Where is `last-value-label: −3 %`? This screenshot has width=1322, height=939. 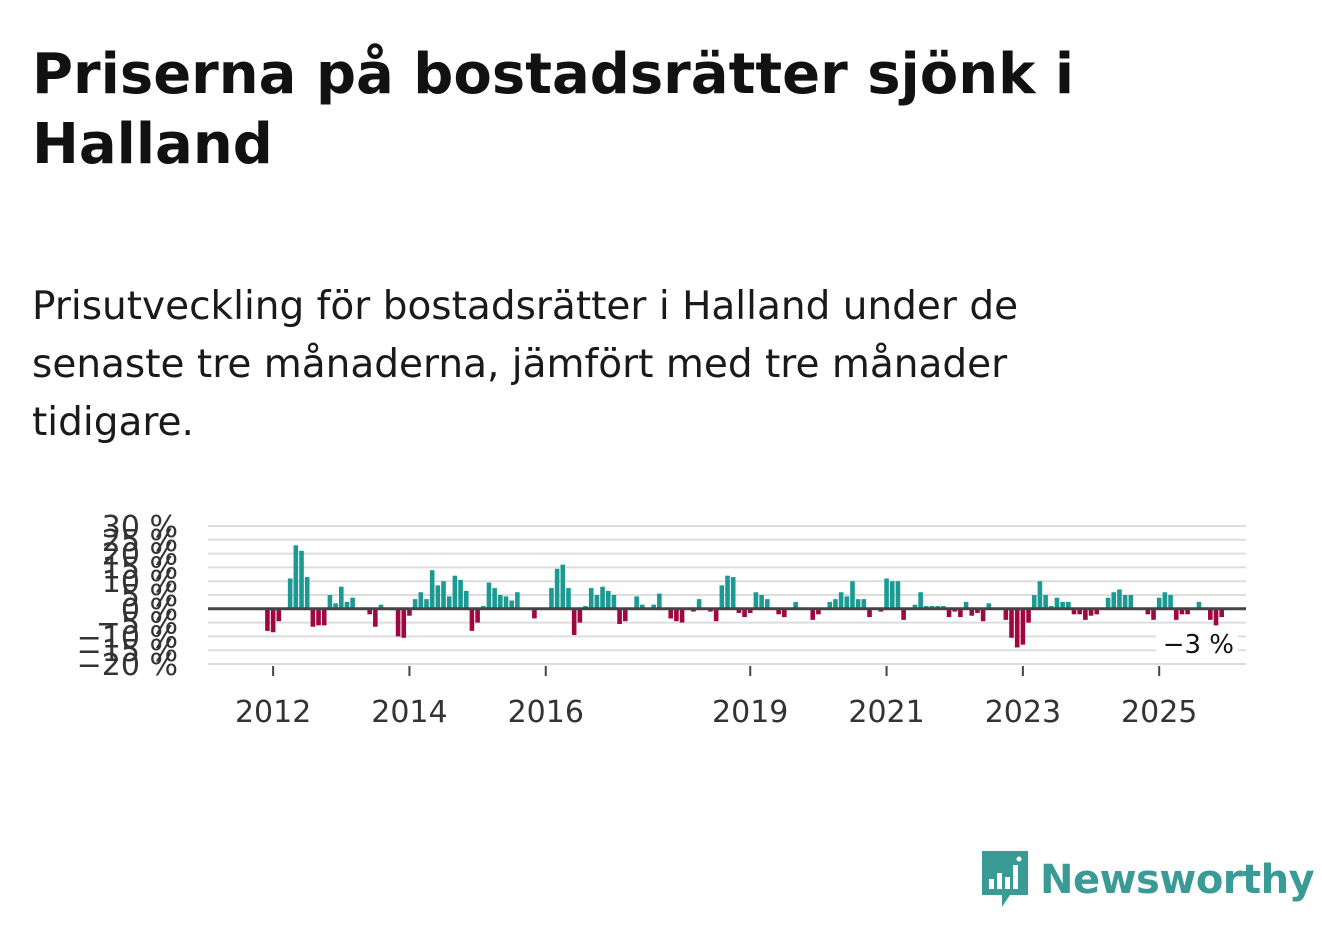
last-value-label: −3 % is located at coordinates (1198, 645).